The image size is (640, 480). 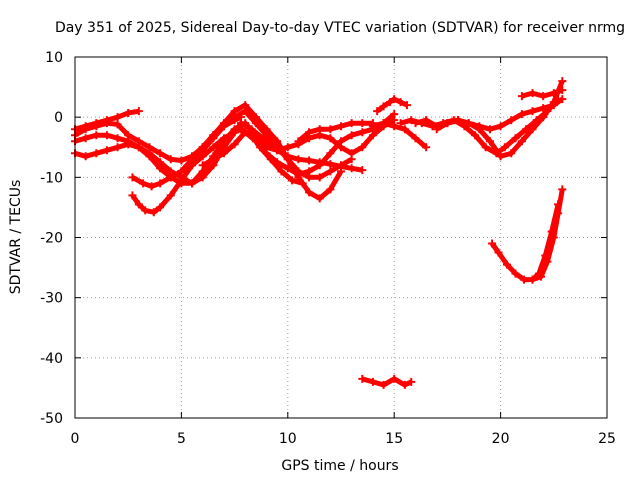 What do you see at coordinates (75, 439) in the screenshot?
I see `x-tick-label: 0` at bounding box center [75, 439].